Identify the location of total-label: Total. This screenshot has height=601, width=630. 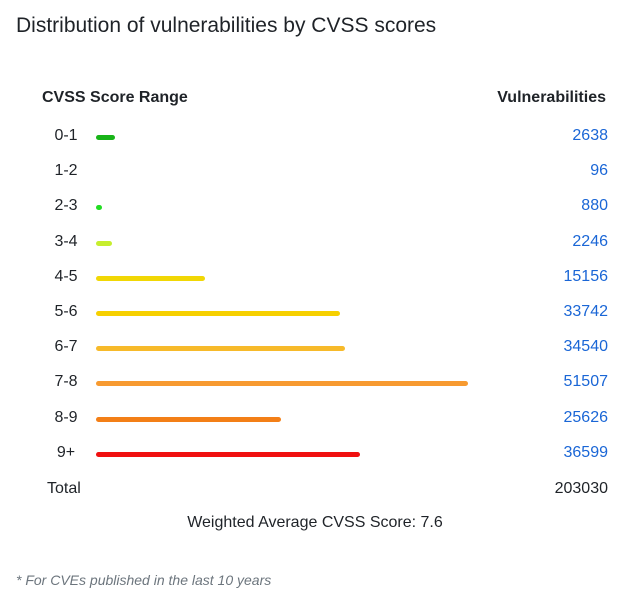
(64, 488).